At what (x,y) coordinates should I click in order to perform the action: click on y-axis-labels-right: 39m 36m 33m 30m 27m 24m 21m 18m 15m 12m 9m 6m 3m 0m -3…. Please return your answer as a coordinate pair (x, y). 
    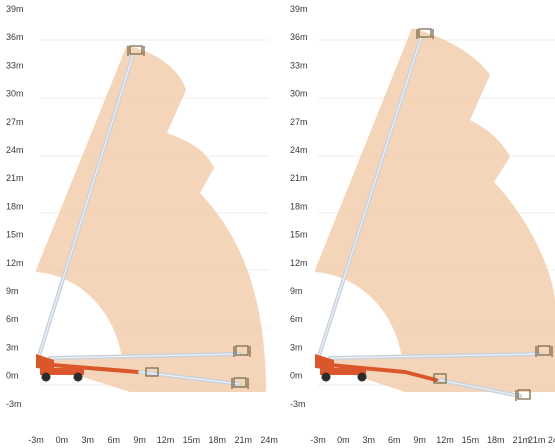
    Looking at the image, I should click on (299, 206).